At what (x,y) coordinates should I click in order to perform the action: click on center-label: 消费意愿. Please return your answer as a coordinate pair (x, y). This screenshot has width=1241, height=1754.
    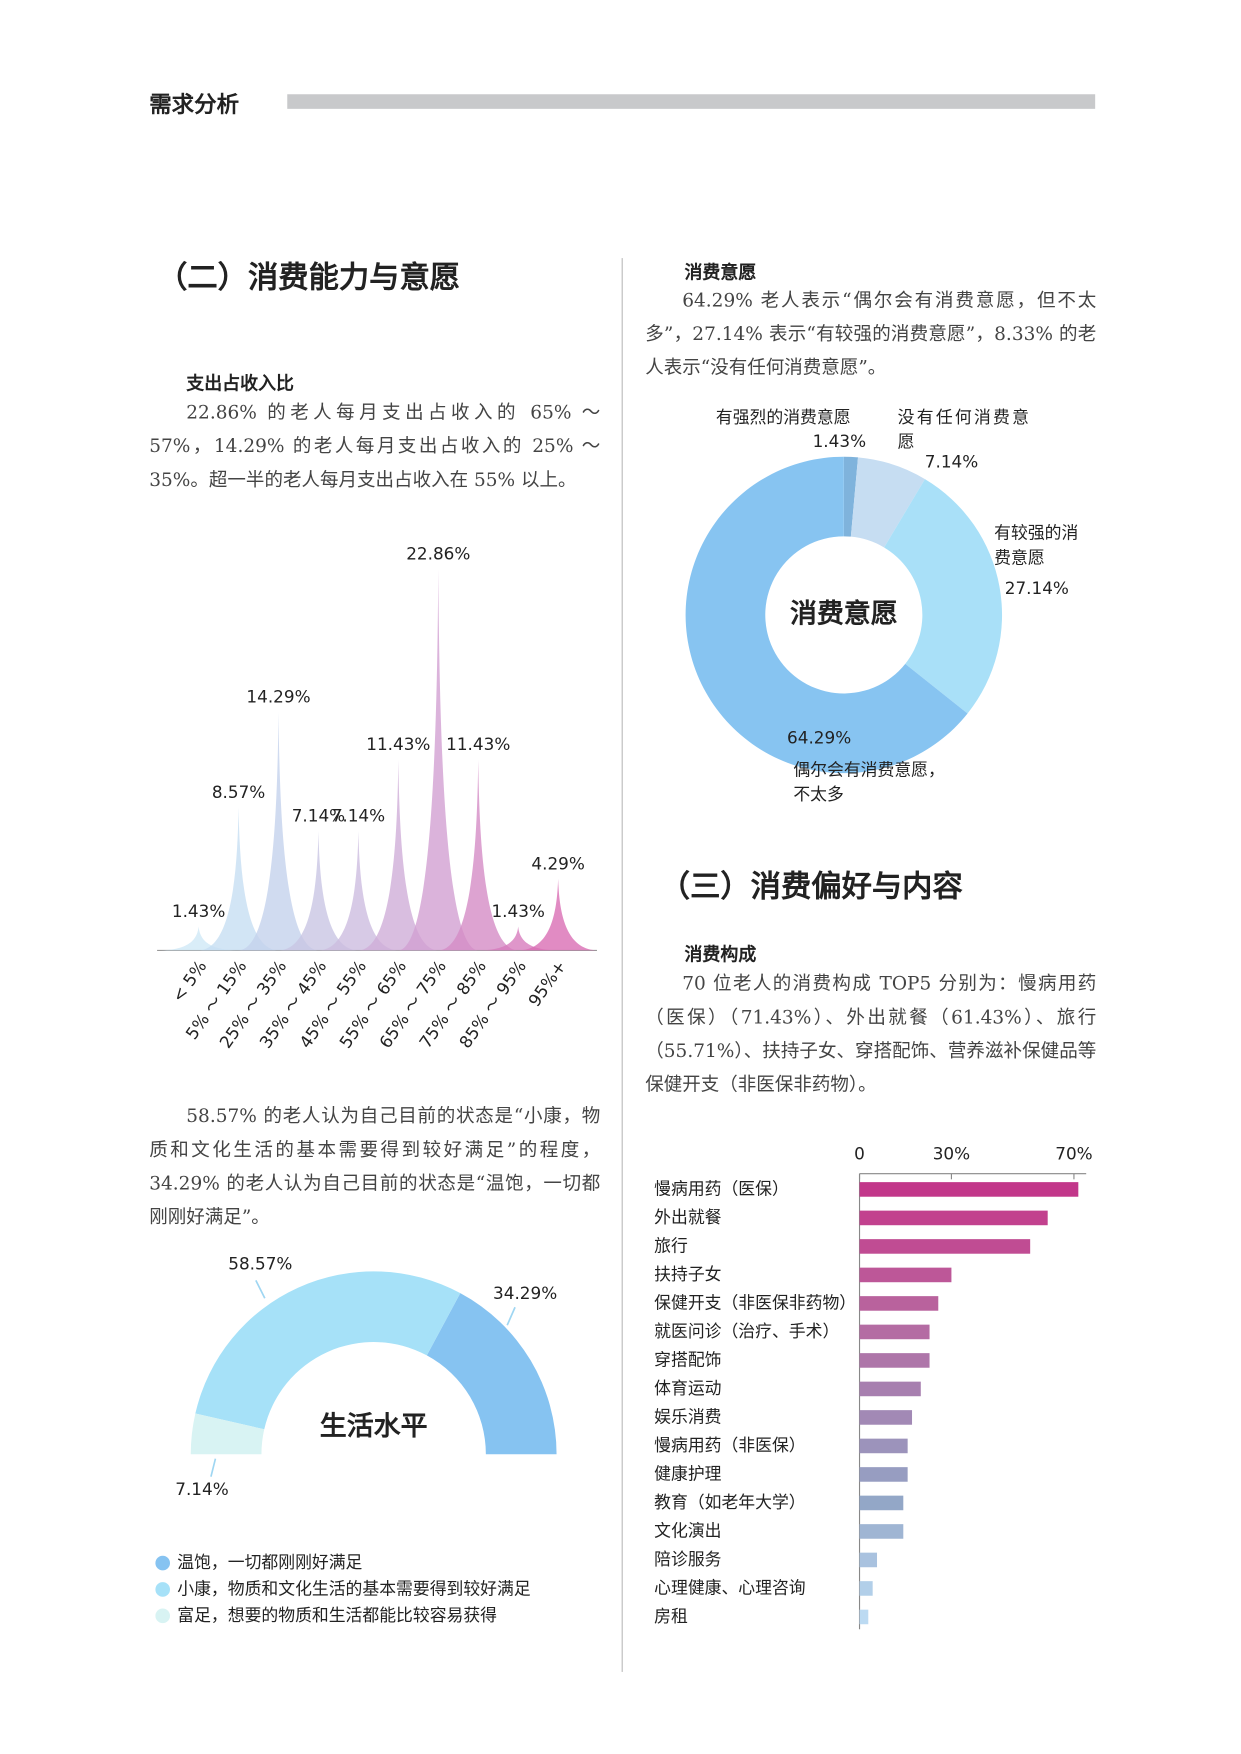
    Looking at the image, I should click on (844, 613).